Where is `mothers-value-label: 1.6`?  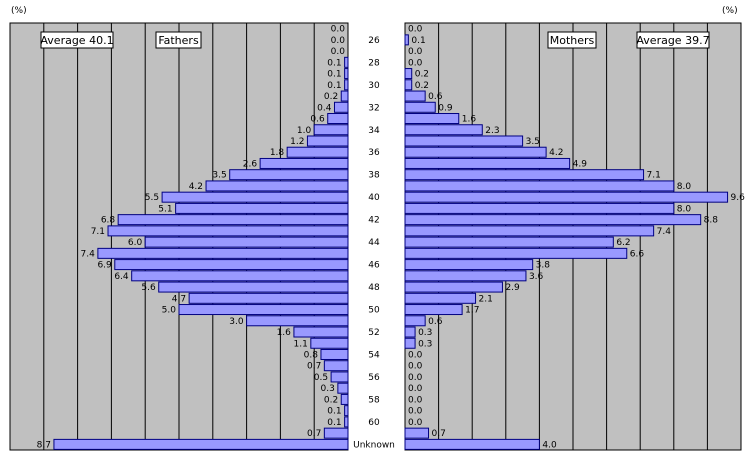 mothers-value-label: 1.6 is located at coordinates (469, 120).